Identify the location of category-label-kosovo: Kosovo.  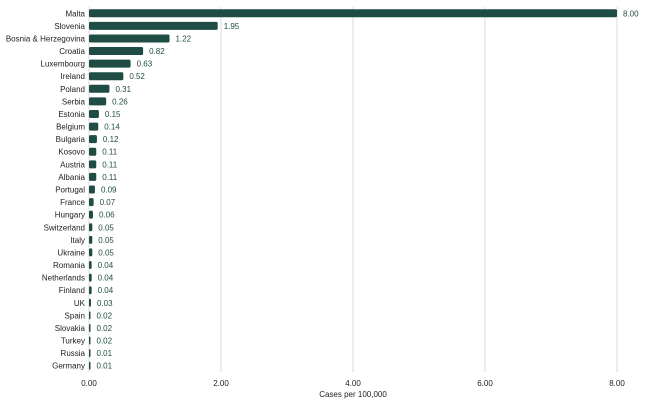
(71, 152).